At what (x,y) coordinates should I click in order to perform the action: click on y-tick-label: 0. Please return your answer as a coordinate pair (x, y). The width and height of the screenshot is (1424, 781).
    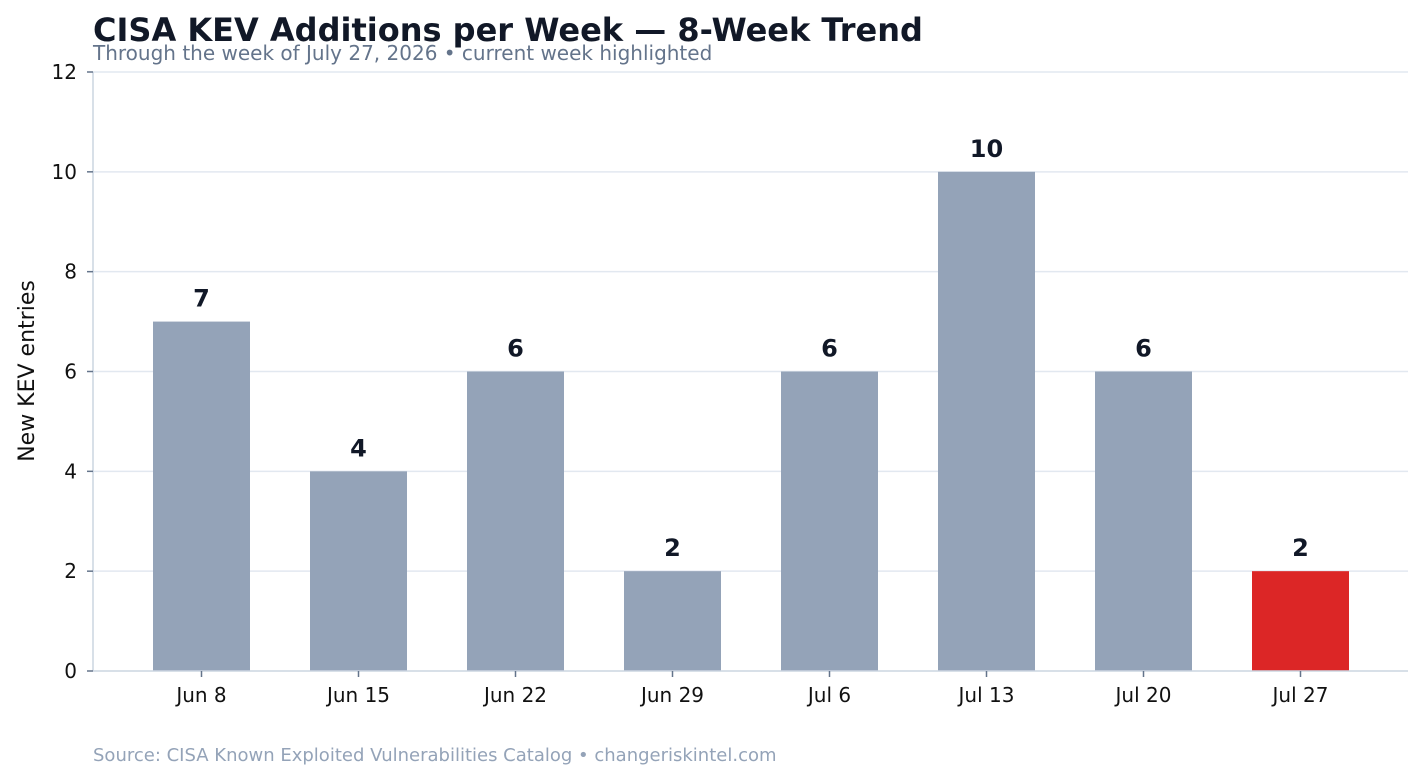
    Looking at the image, I should click on (70, 671).